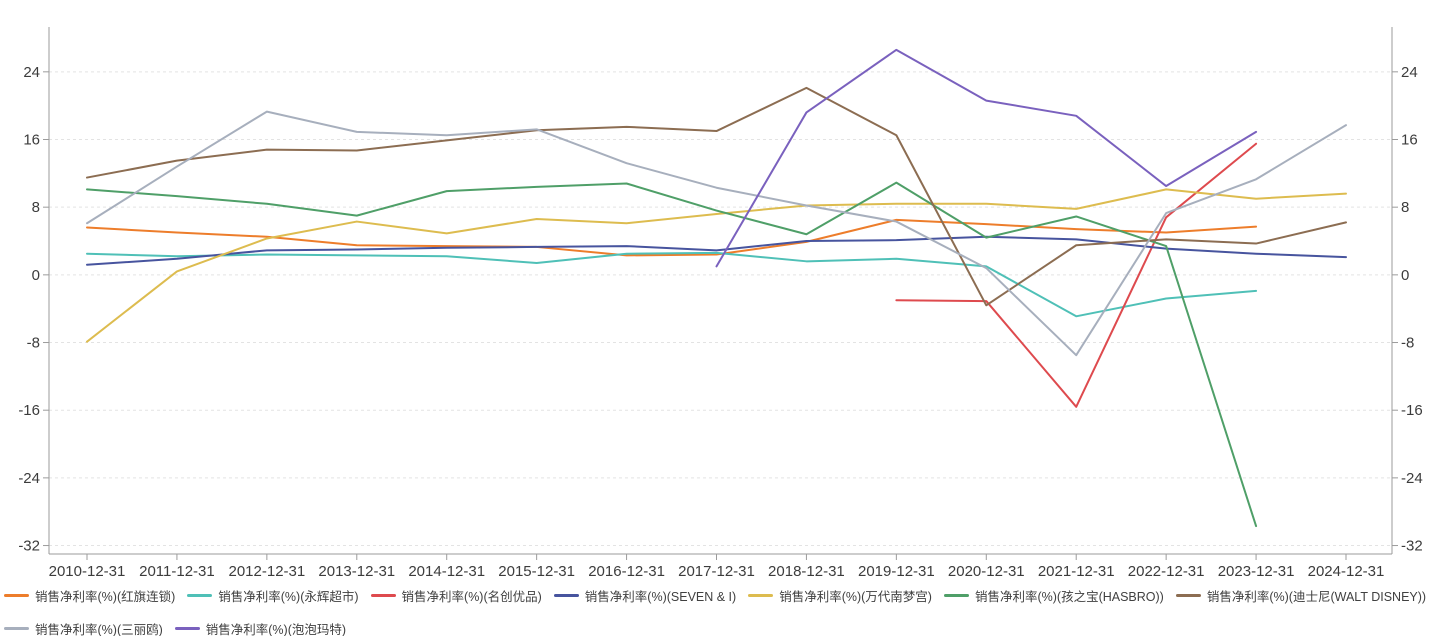 The height and width of the screenshot is (636, 1438). I want to click on y-axis-label-right: -32, so click(1412, 546).